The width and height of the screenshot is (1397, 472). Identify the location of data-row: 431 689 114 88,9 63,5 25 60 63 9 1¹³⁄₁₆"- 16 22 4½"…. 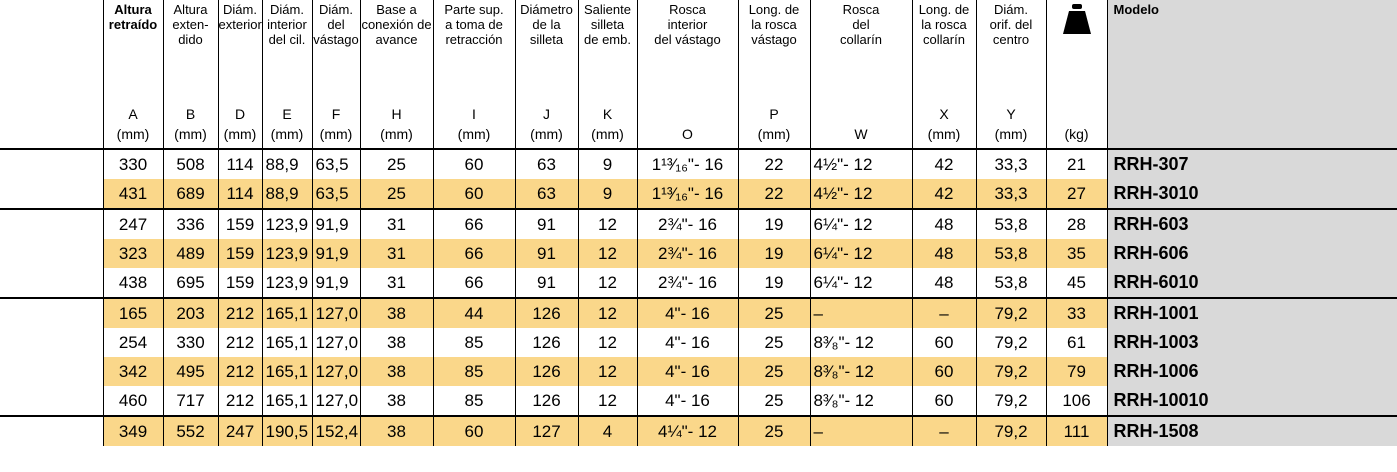
(698, 194).